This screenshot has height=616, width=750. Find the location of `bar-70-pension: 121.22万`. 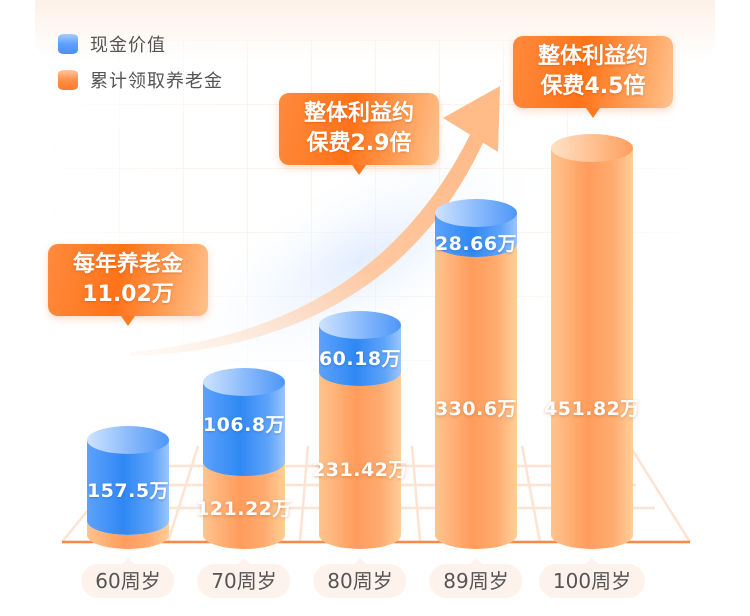

bar-70-pension: 121.22万 is located at coordinates (244, 509).